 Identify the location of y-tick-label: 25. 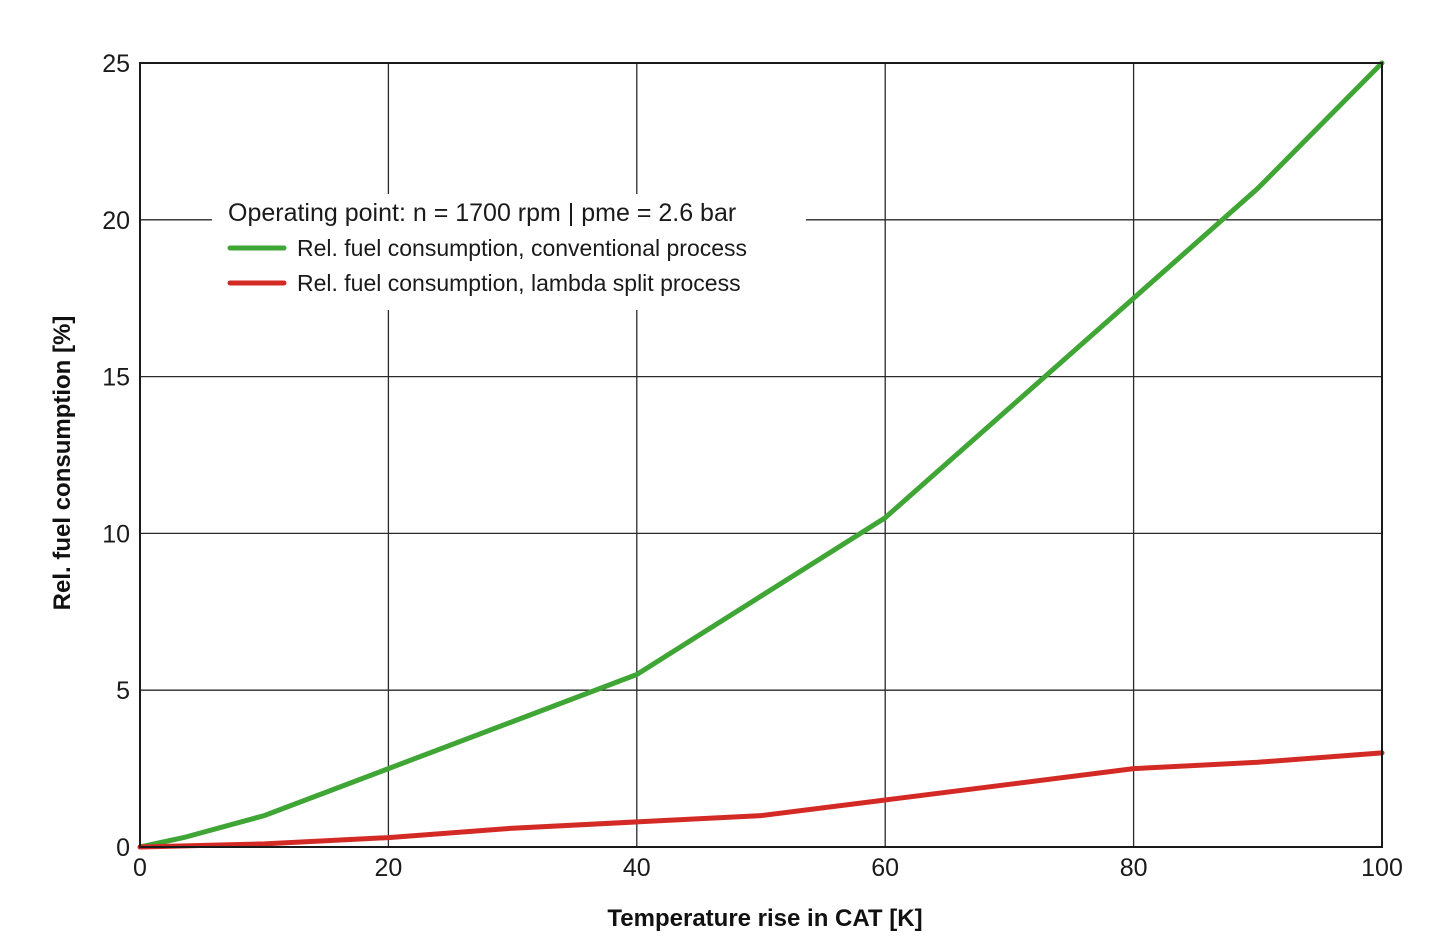
(116, 64).